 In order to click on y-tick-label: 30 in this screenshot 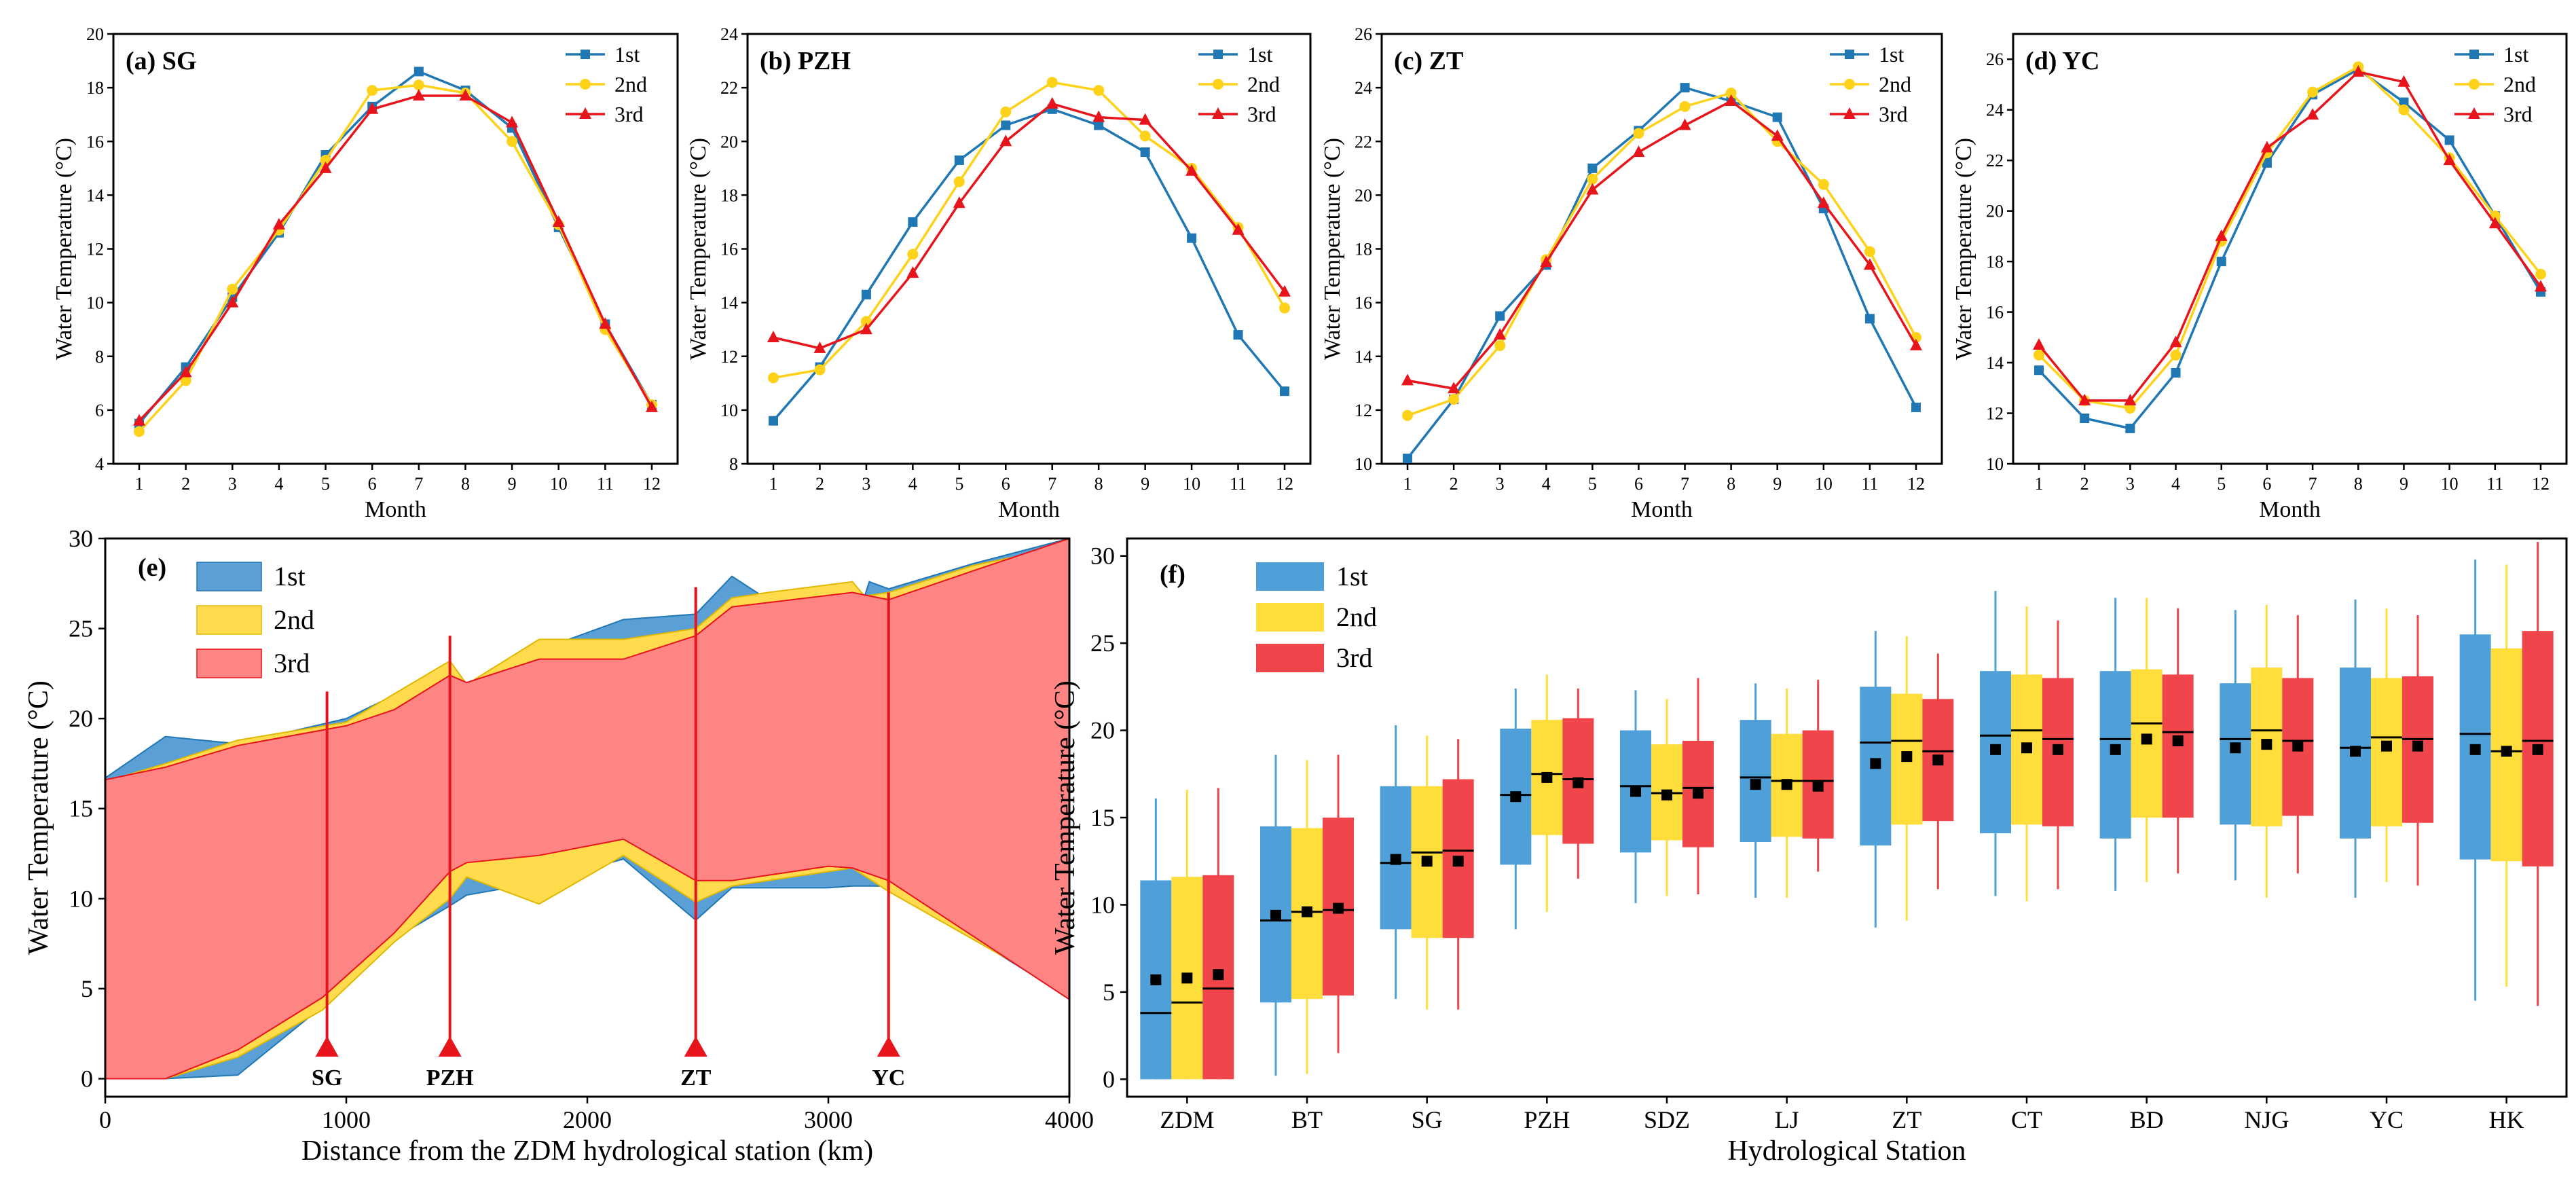, I will do `click(81, 538)`.